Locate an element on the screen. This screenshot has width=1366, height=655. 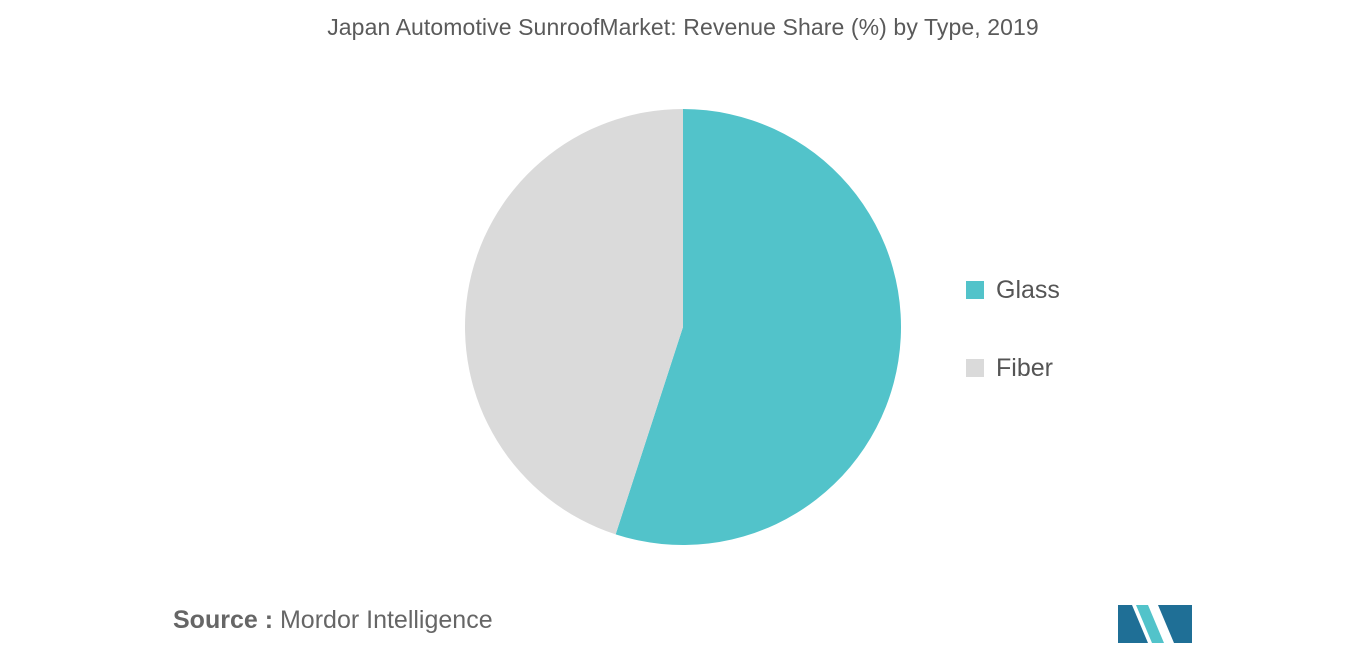
legend-label-glass: Glass is located at coordinates (1028, 289).